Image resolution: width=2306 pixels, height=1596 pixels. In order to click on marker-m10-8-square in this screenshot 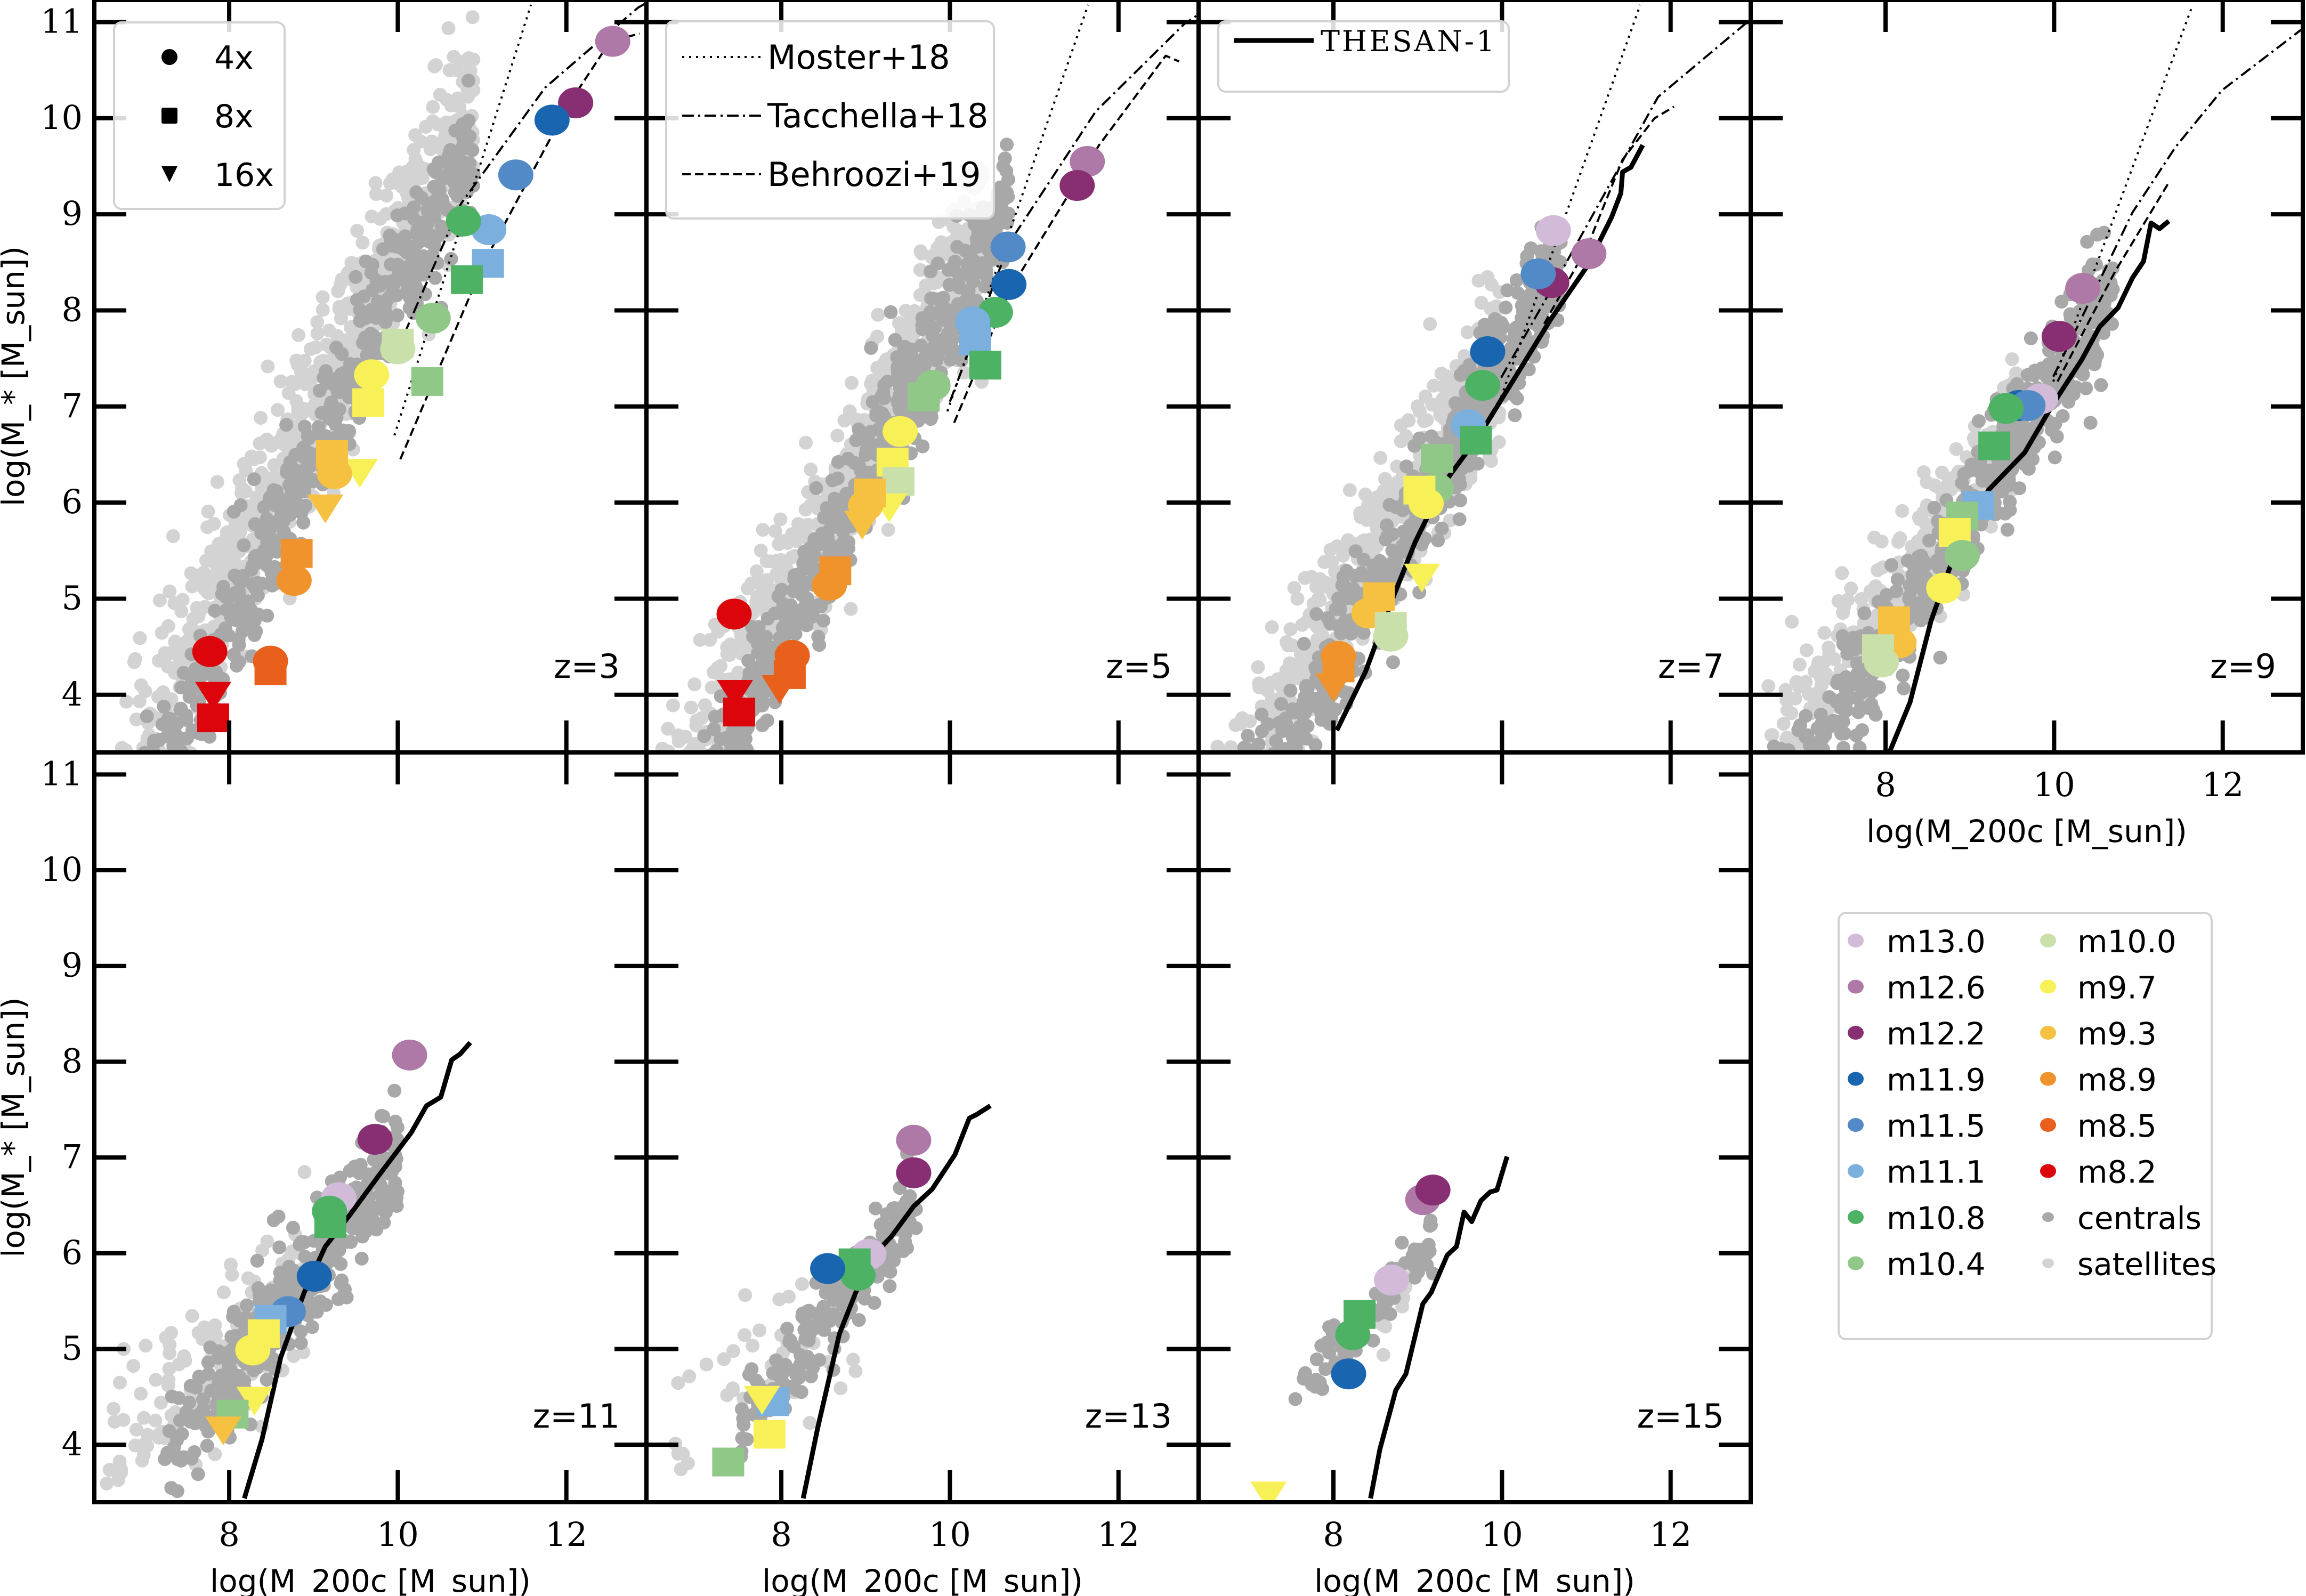, I will do `click(985, 366)`.